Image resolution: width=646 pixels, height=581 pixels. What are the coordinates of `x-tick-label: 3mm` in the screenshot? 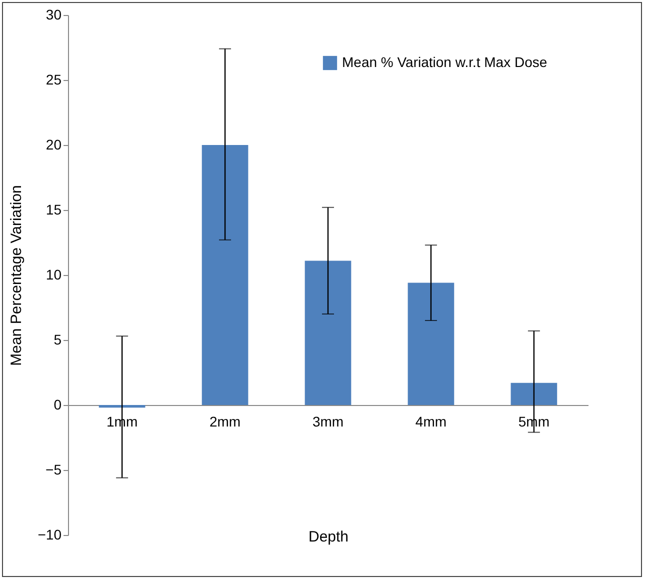 It's located at (328, 422).